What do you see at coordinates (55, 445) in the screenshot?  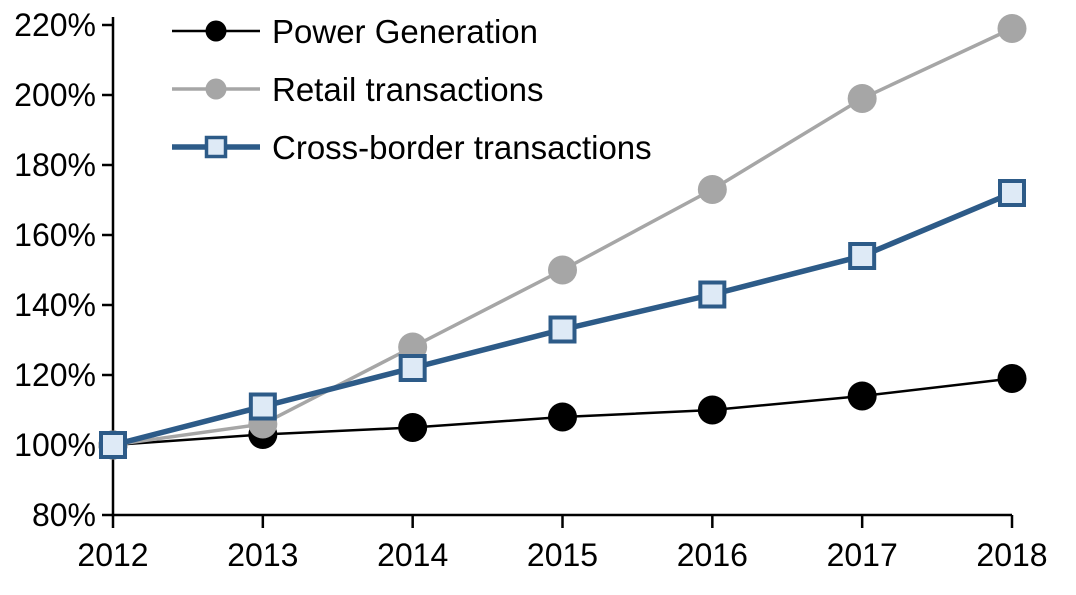 I see `y-axis-tick-label: 100%` at bounding box center [55, 445].